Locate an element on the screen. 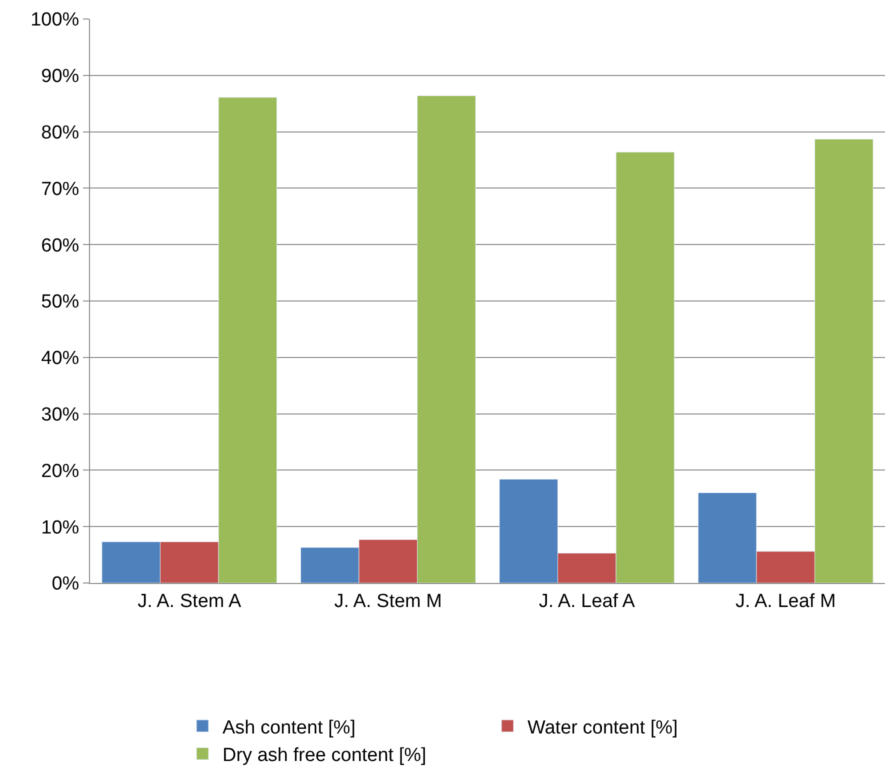 Image resolution: width=895 pixels, height=783 pixels. x-tick-label: J. A. Stem A is located at coordinates (190, 601).